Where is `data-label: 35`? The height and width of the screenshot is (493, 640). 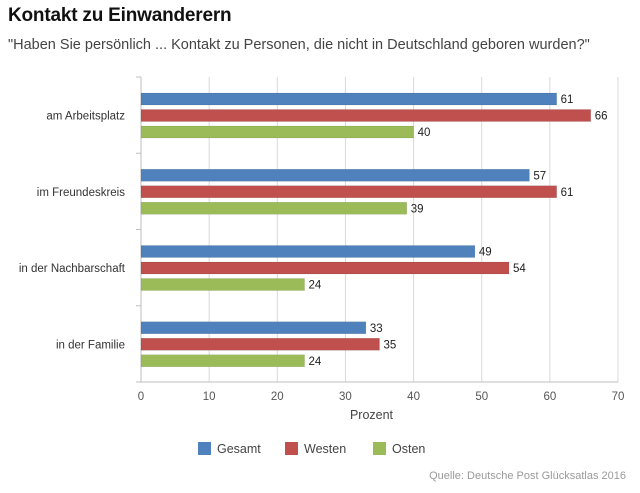
data-label: 35 is located at coordinates (390, 345).